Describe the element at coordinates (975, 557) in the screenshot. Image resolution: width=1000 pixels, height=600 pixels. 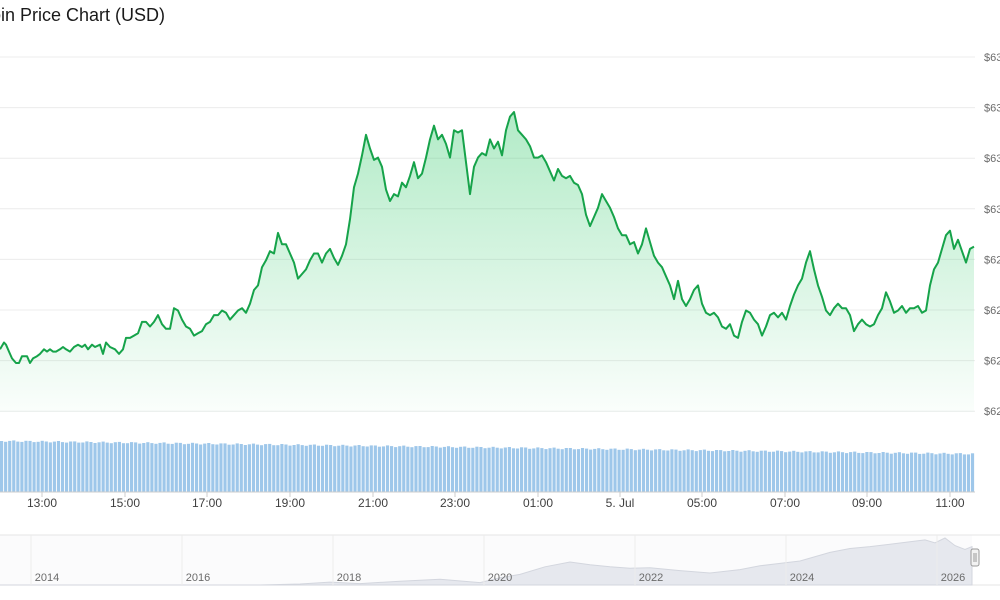
I see `navigator-handle` at that location.